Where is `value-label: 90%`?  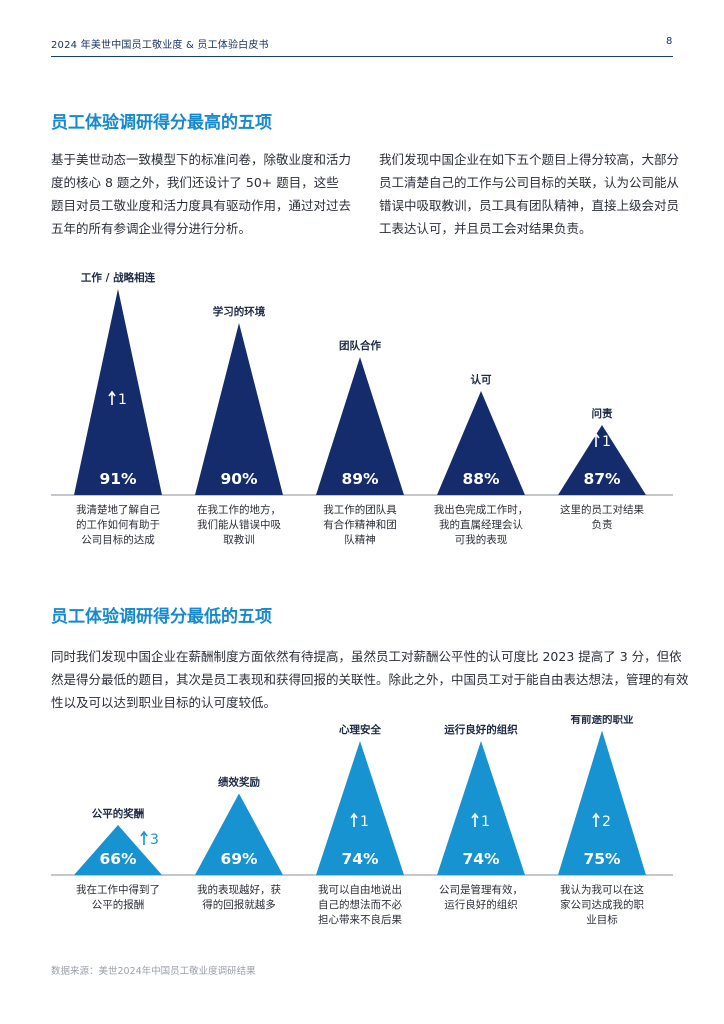
value-label: 90% is located at coordinates (239, 479).